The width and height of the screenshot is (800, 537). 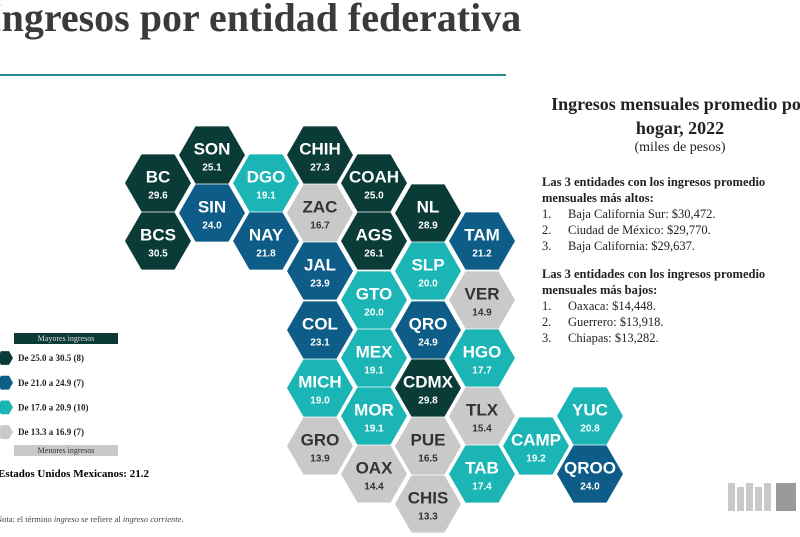 What do you see at coordinates (428, 381) in the screenshot?
I see `state-code: CDMX` at bounding box center [428, 381].